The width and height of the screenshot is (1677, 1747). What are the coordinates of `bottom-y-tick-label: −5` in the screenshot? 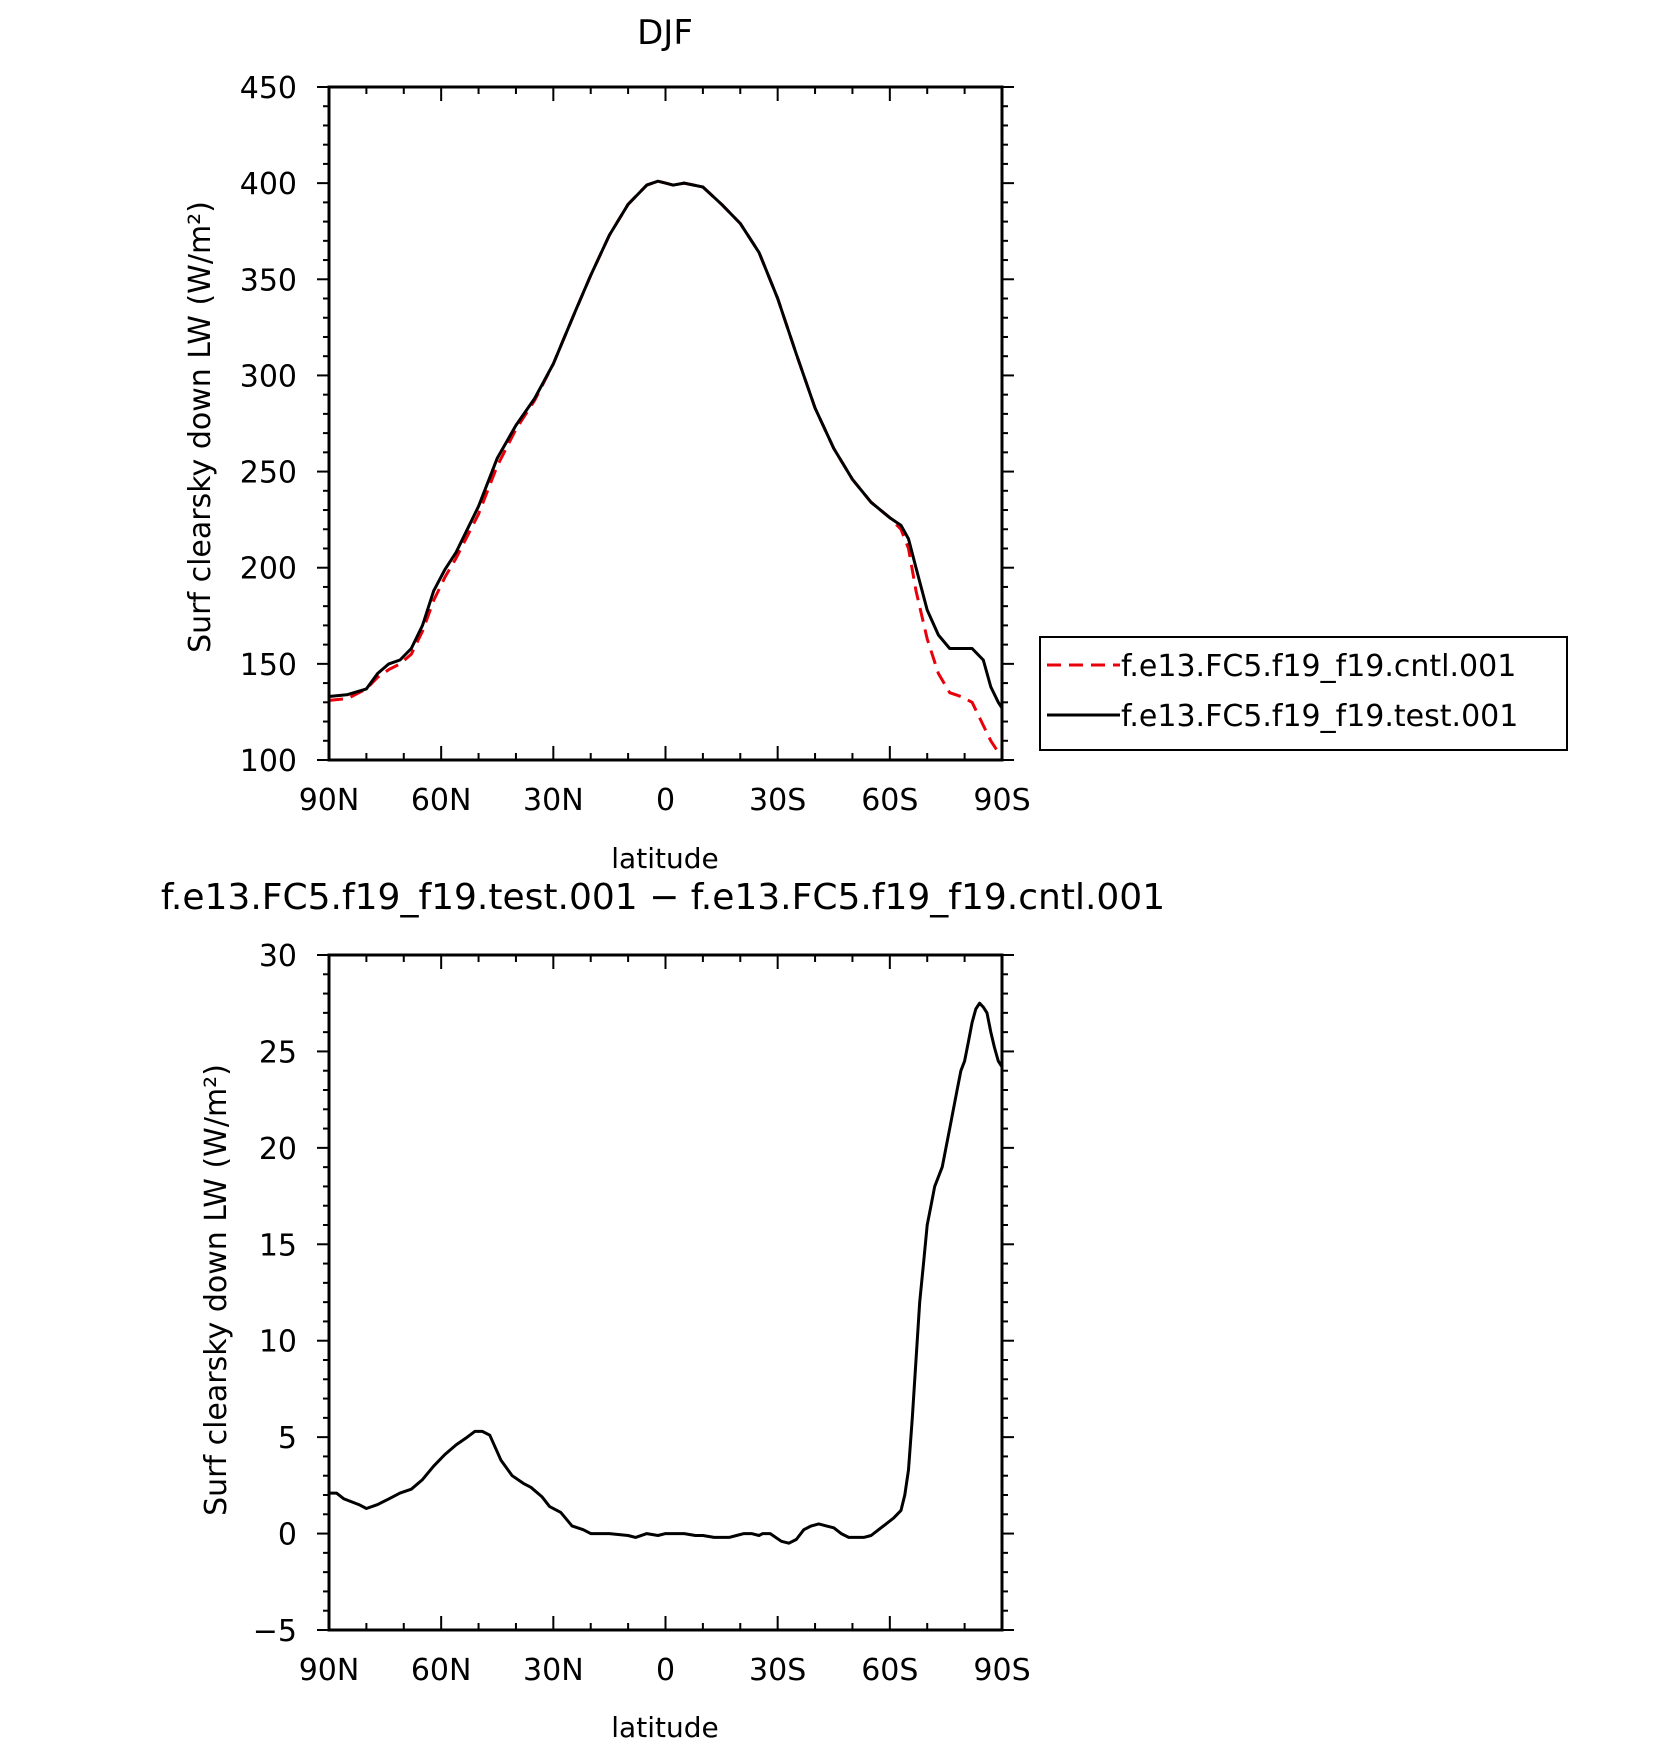 It's located at (275, 1631).